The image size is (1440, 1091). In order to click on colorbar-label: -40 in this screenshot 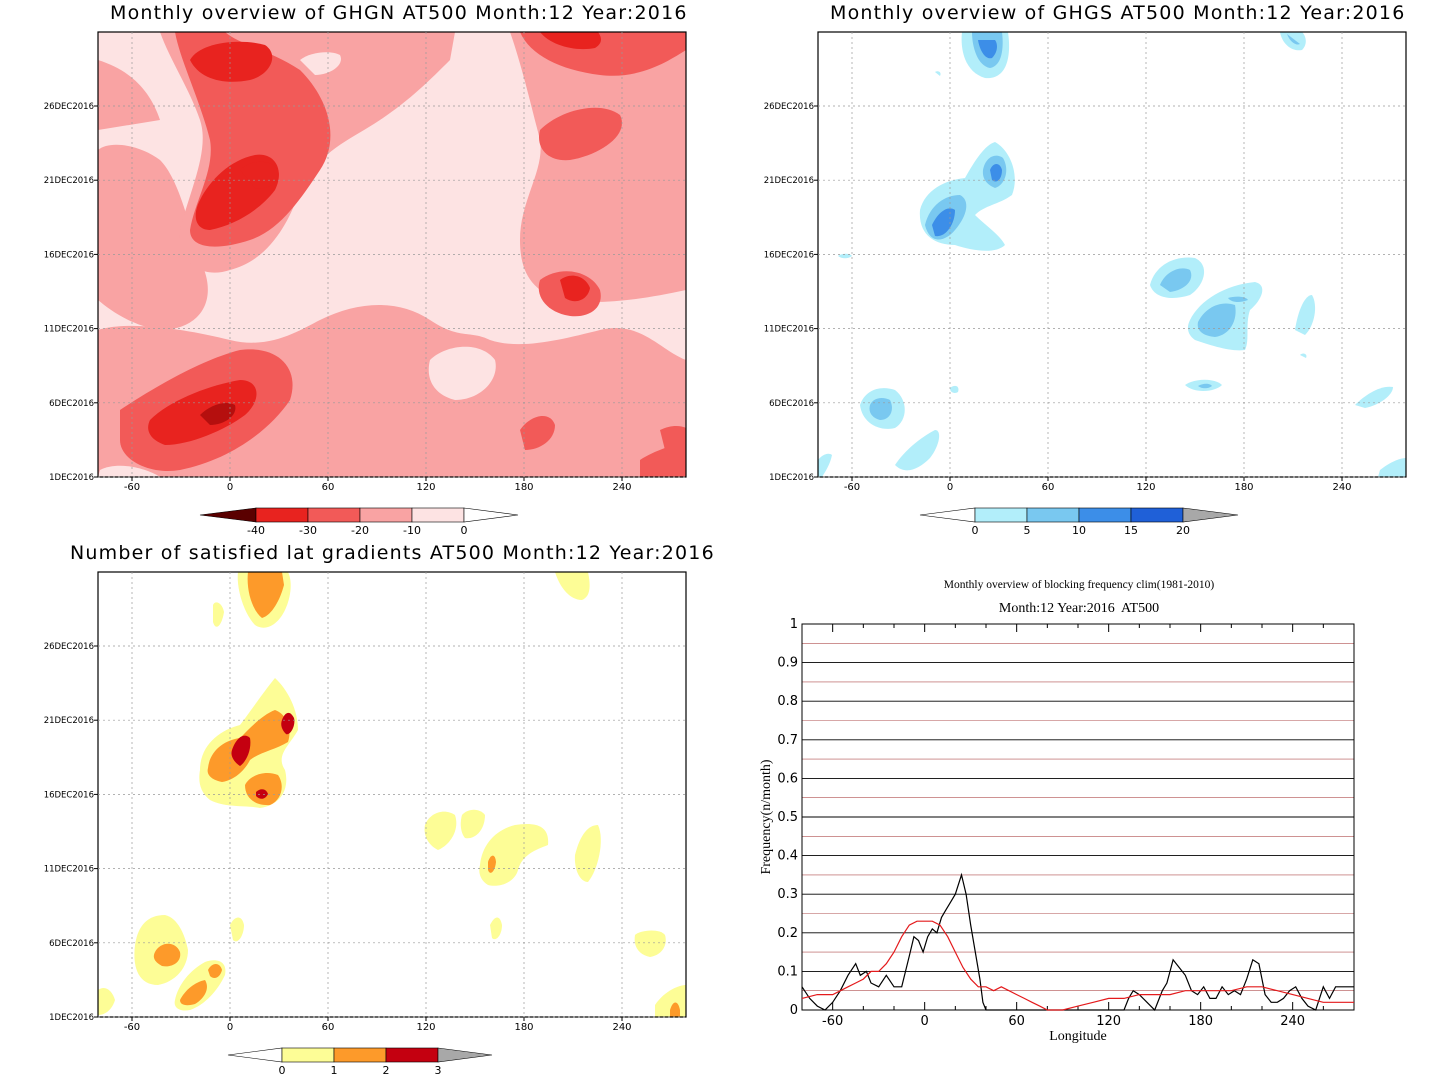, I will do `click(256, 530)`.